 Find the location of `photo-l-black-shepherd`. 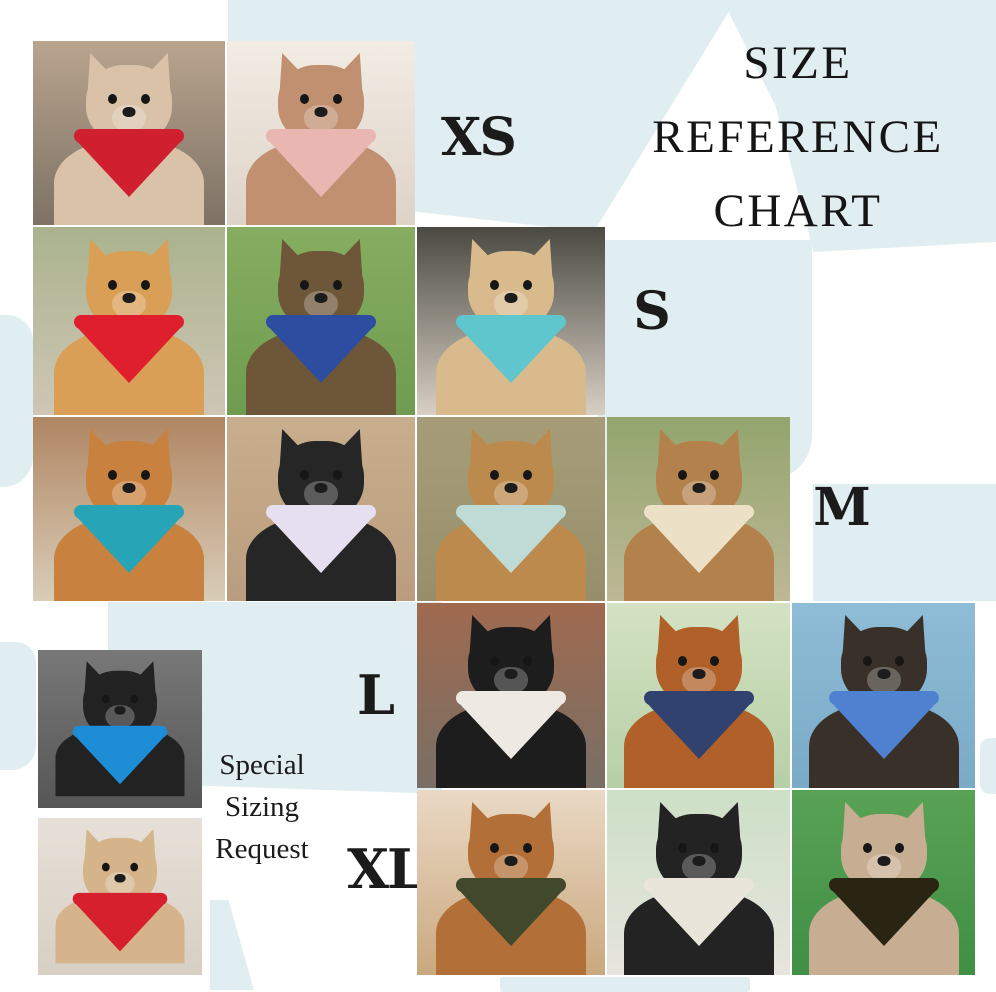

photo-l-black-shepherd is located at coordinates (511, 695).